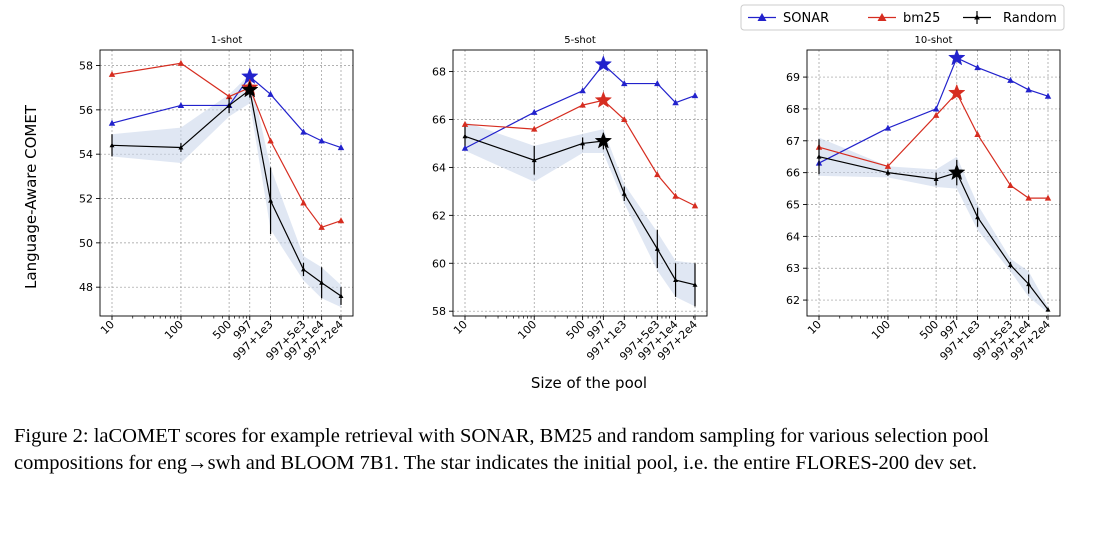 This screenshot has height=534, width=1102. What do you see at coordinates (762, 17) in the screenshot?
I see `legend-sonar-marker` at bounding box center [762, 17].